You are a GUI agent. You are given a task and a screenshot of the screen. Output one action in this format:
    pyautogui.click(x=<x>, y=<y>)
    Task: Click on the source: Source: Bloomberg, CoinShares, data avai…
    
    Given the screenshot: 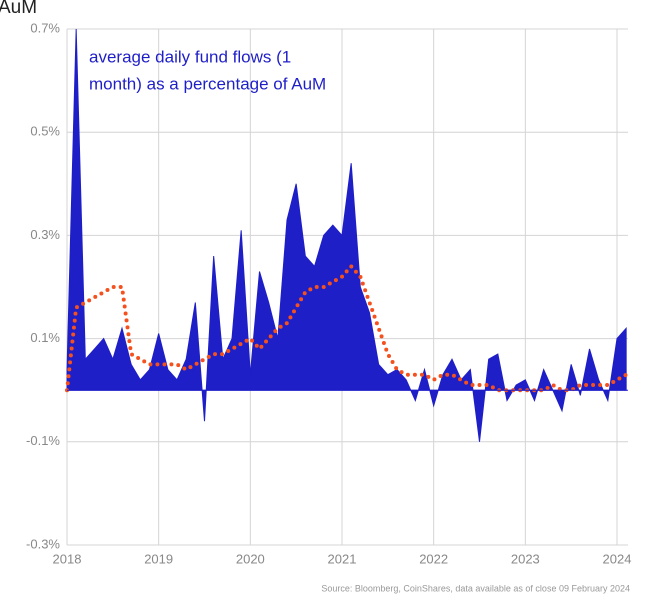 What is the action you would take?
    pyautogui.click(x=475, y=588)
    